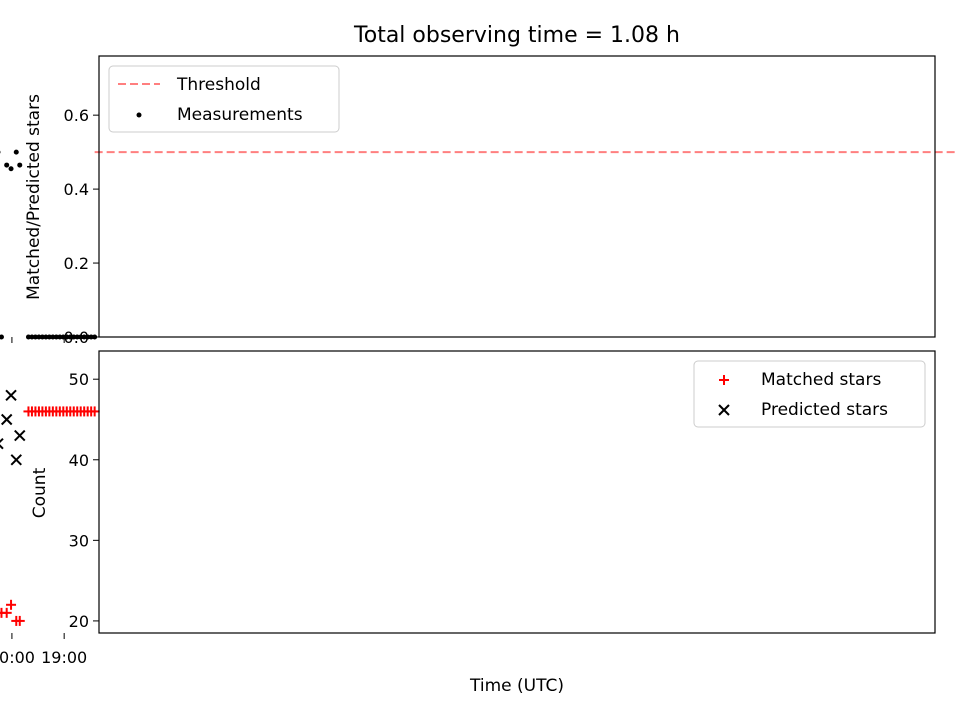  Describe the element at coordinates (76, 115) in the screenshot. I see `top-y-tick-label: 0.6` at that location.